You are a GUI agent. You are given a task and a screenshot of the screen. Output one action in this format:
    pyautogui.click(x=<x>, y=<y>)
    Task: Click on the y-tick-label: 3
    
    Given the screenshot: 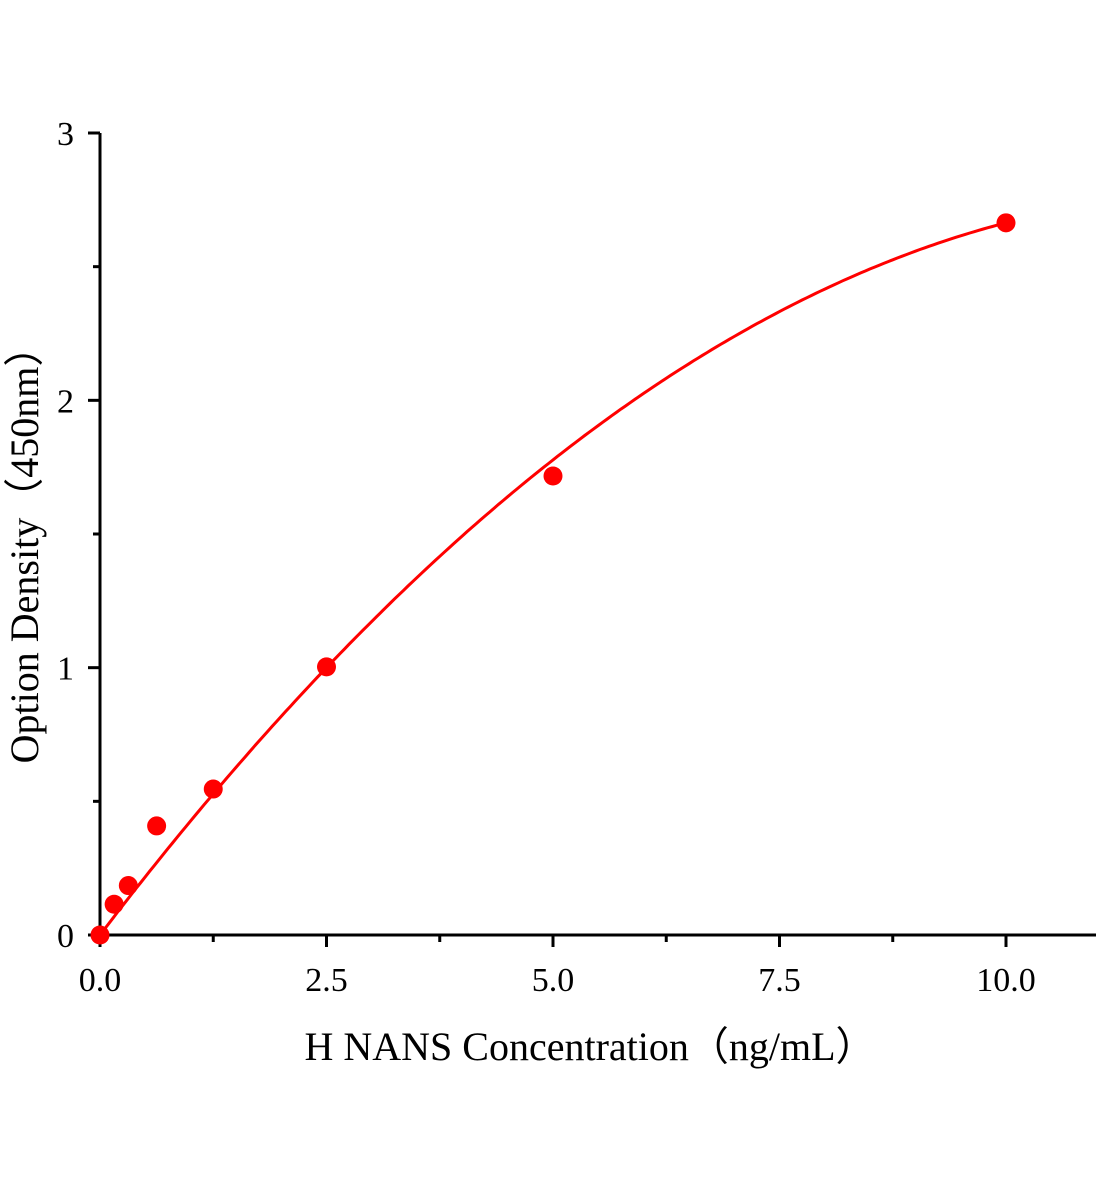 What is the action you would take?
    pyautogui.click(x=65, y=134)
    